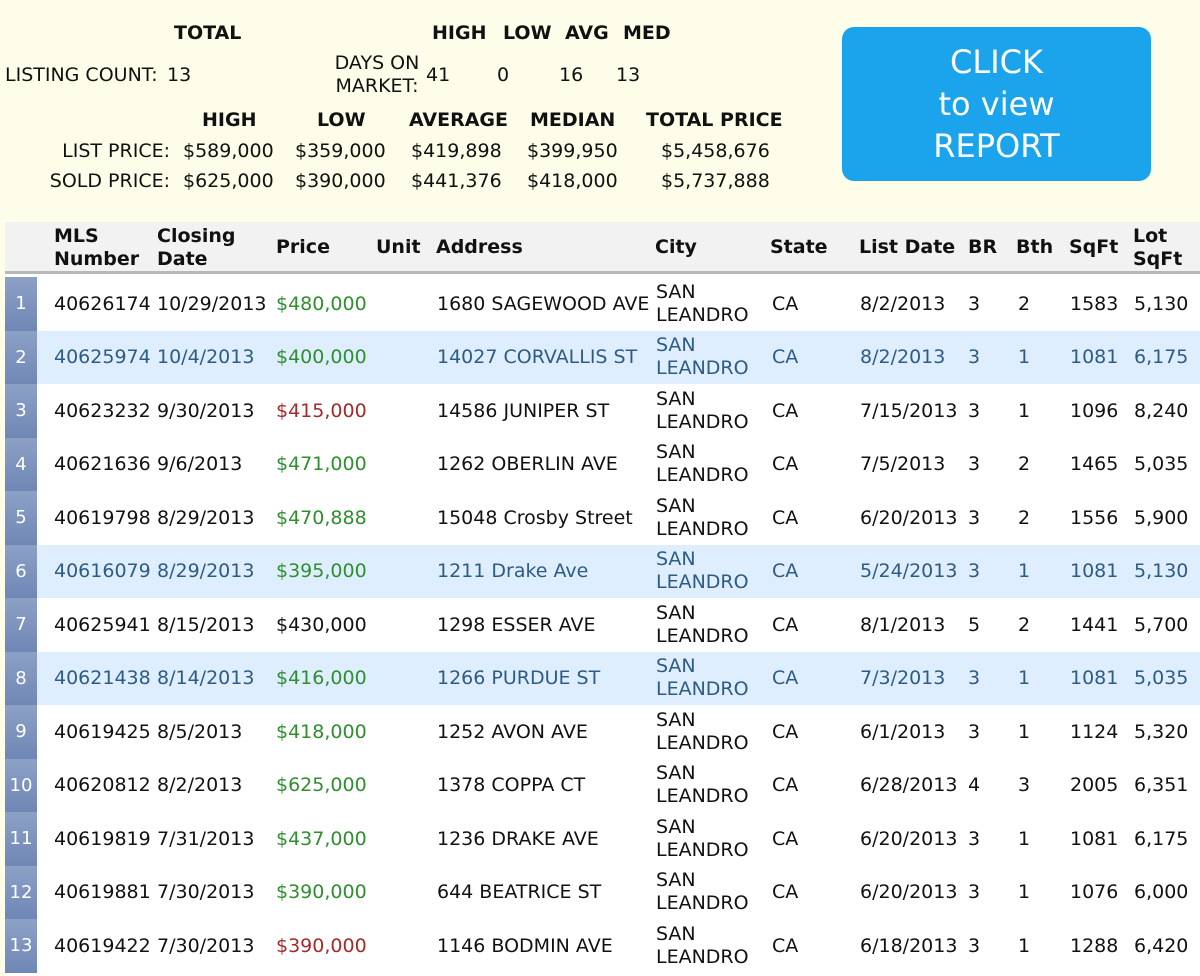 The image size is (1200, 976). I want to click on price-header-high: HIGH, so click(229, 120).